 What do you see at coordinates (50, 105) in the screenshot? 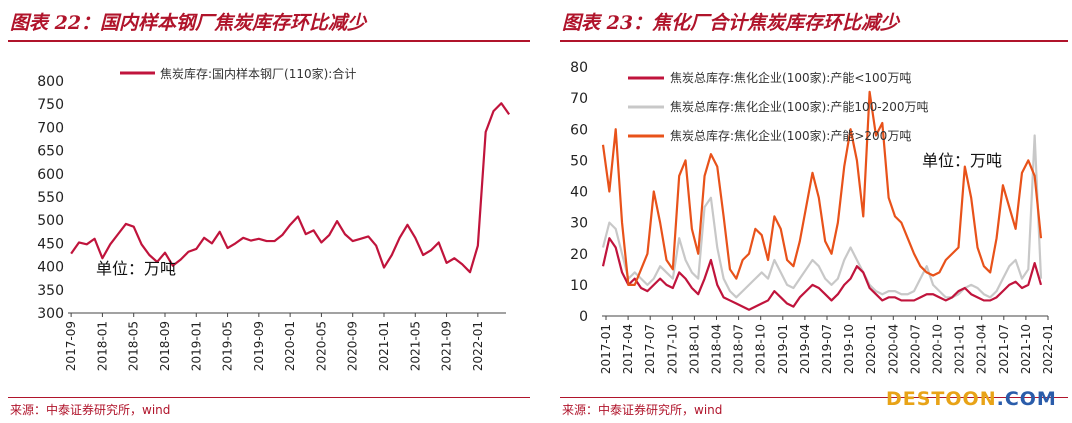
I see `left-y-tick-label: 750` at bounding box center [50, 105].